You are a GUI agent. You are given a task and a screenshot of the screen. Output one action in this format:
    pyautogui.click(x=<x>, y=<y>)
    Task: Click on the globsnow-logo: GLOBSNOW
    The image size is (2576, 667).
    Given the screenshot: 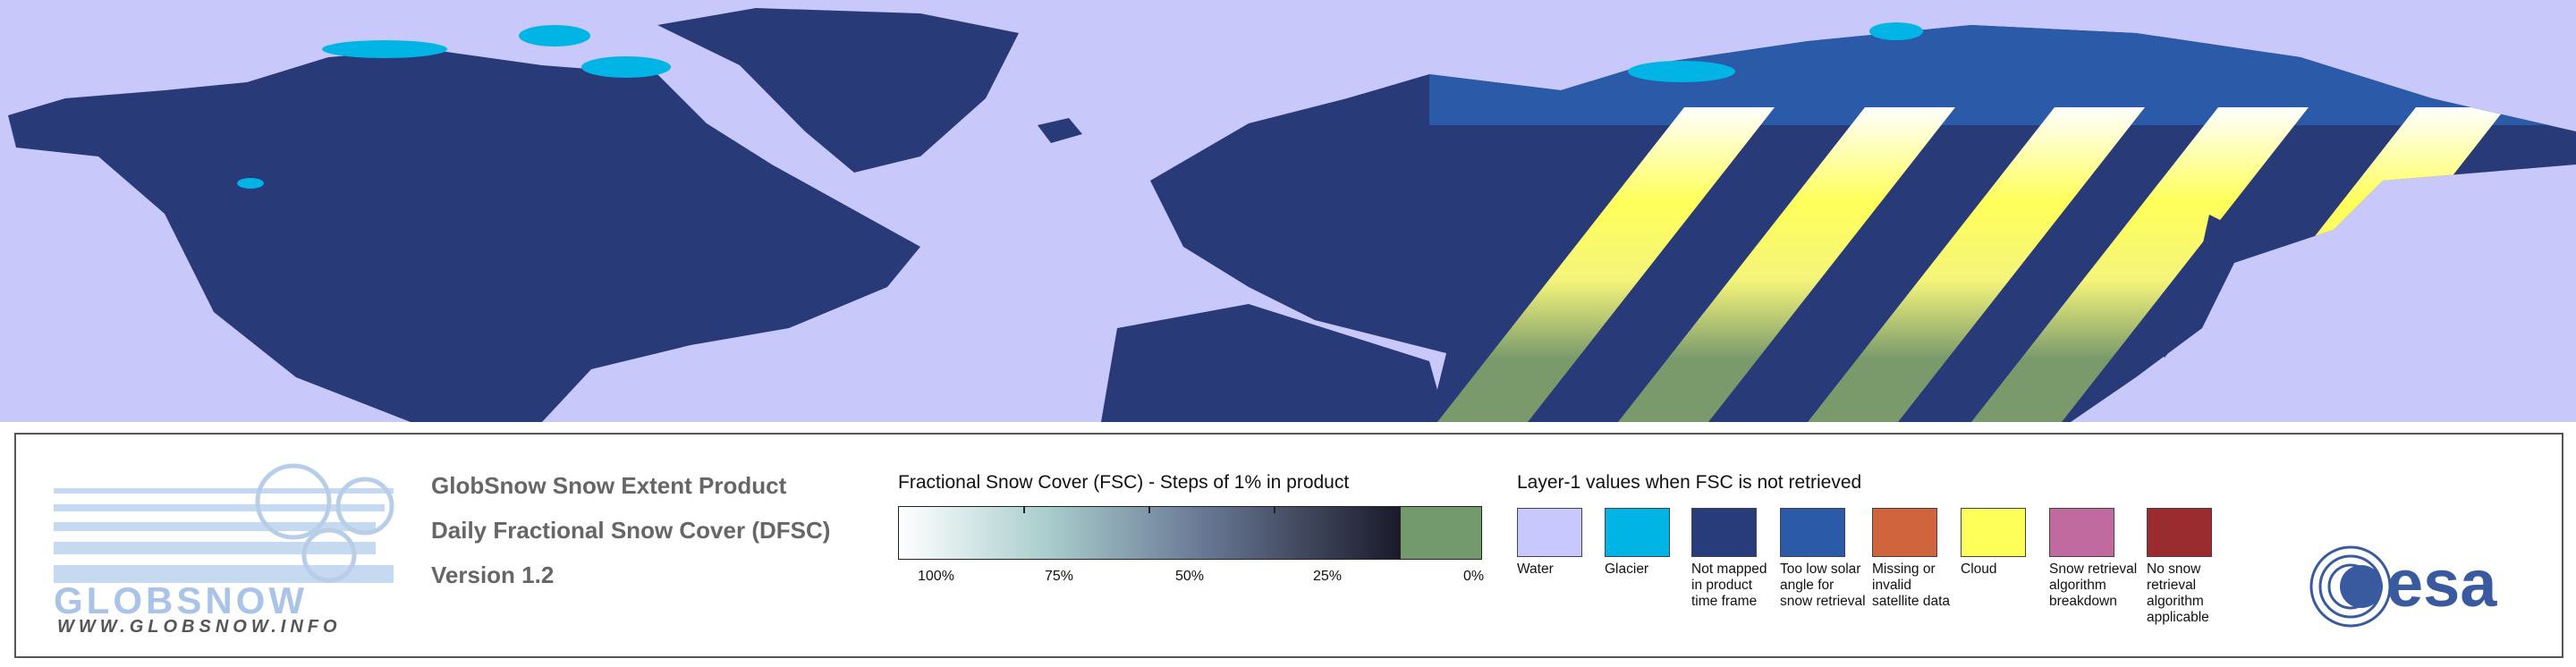 What is the action you would take?
    pyautogui.click(x=224, y=542)
    